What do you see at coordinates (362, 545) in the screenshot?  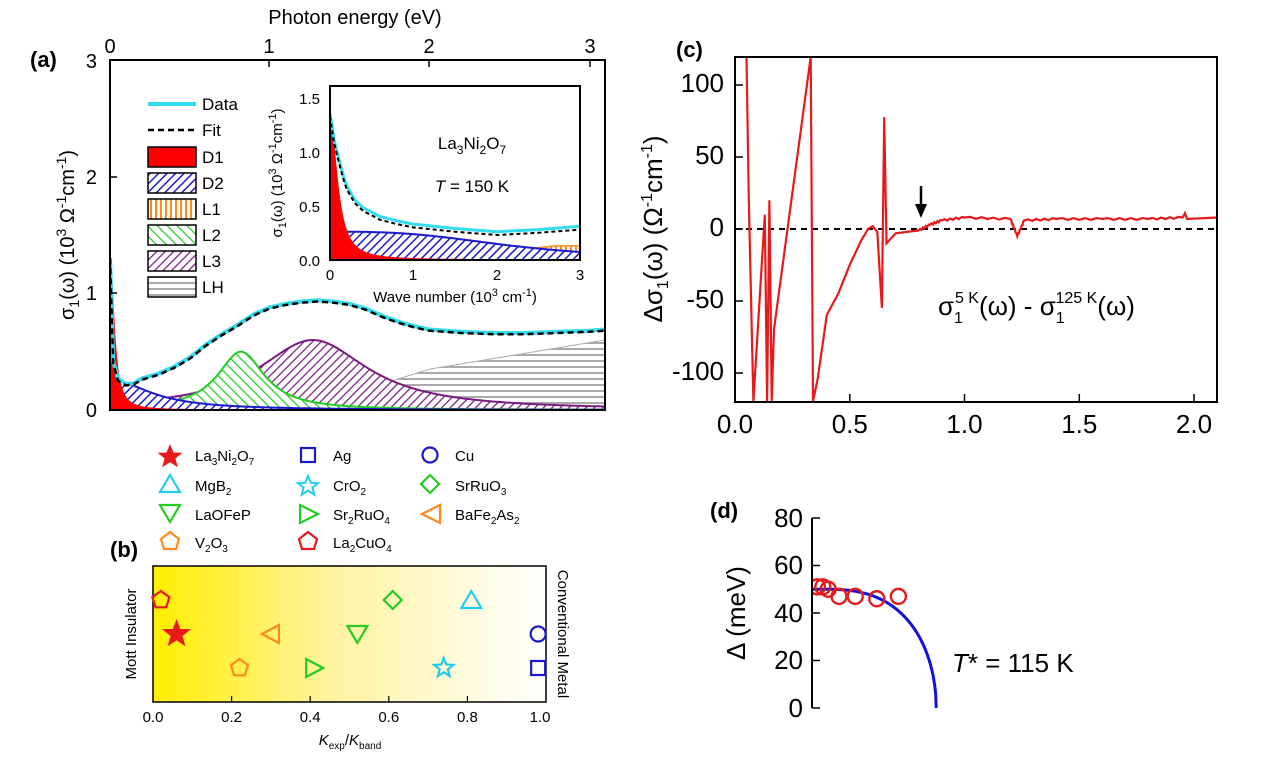 I see `legend-label: La2CuO4` at bounding box center [362, 545].